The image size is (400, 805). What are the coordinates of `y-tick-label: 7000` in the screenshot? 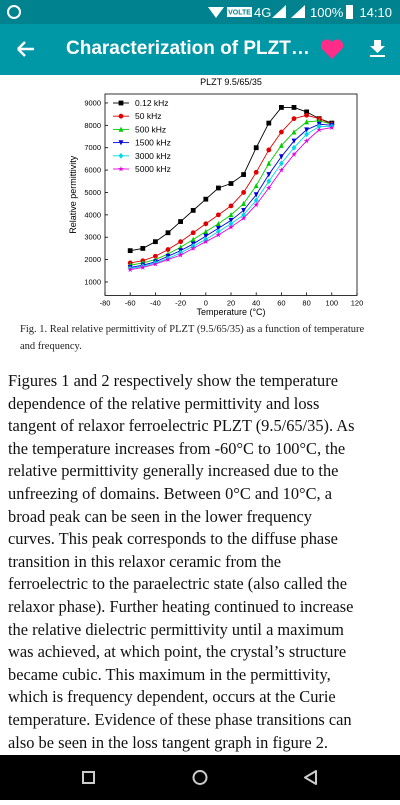 It's located at (92, 147).